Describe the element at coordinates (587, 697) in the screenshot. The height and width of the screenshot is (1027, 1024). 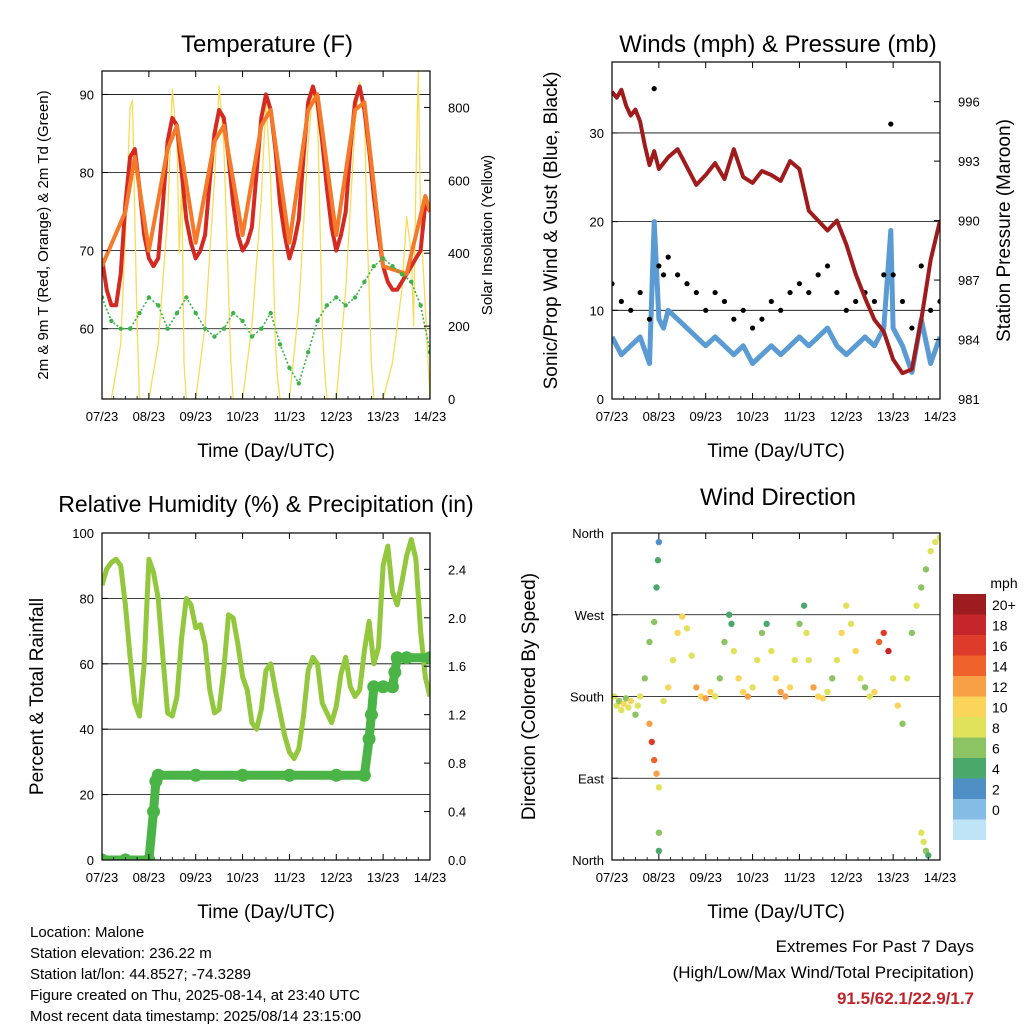
I see `y-tick-label: South` at that location.